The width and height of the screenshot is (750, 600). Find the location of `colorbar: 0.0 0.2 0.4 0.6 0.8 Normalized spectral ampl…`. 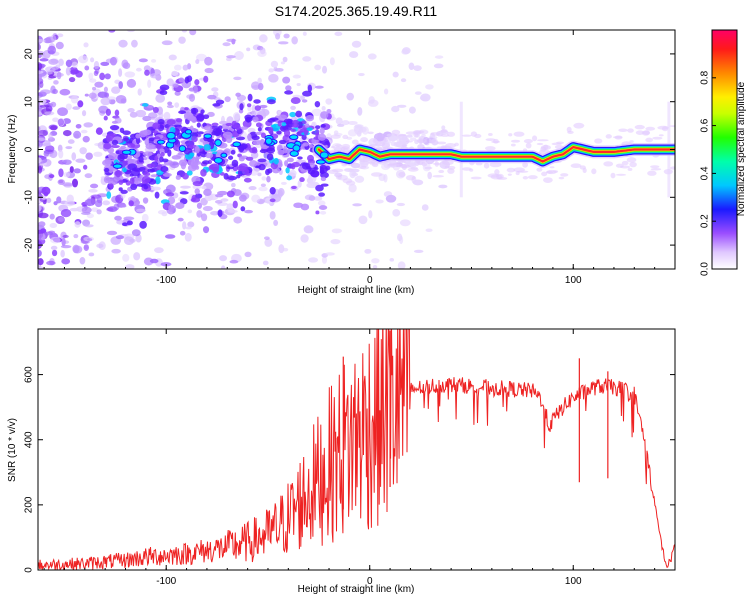

colorbar: 0.0 0.2 0.4 0.6 0.8 Normalized spectral ampl… is located at coordinates (723, 152).